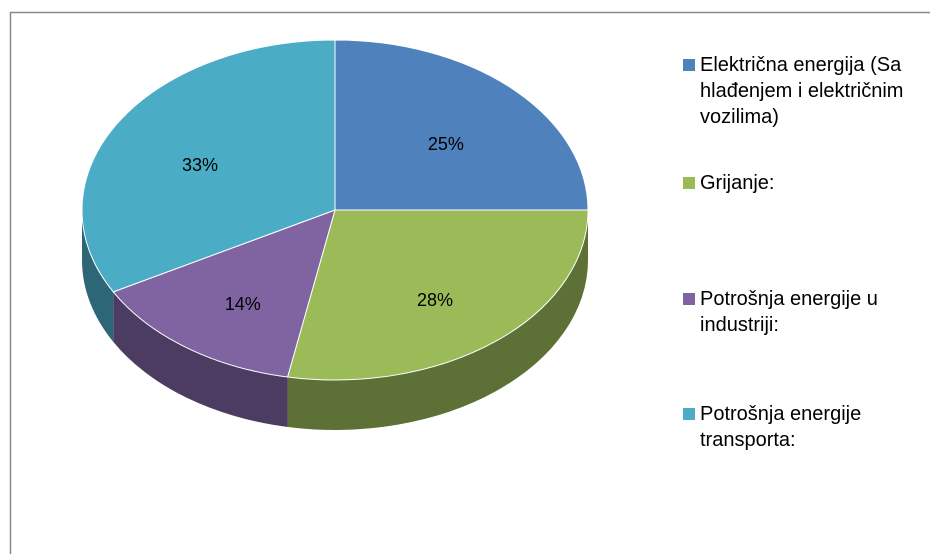 The image size is (930, 554). Describe the element at coordinates (243, 304) in the screenshot. I see `data-label: 14%` at that location.